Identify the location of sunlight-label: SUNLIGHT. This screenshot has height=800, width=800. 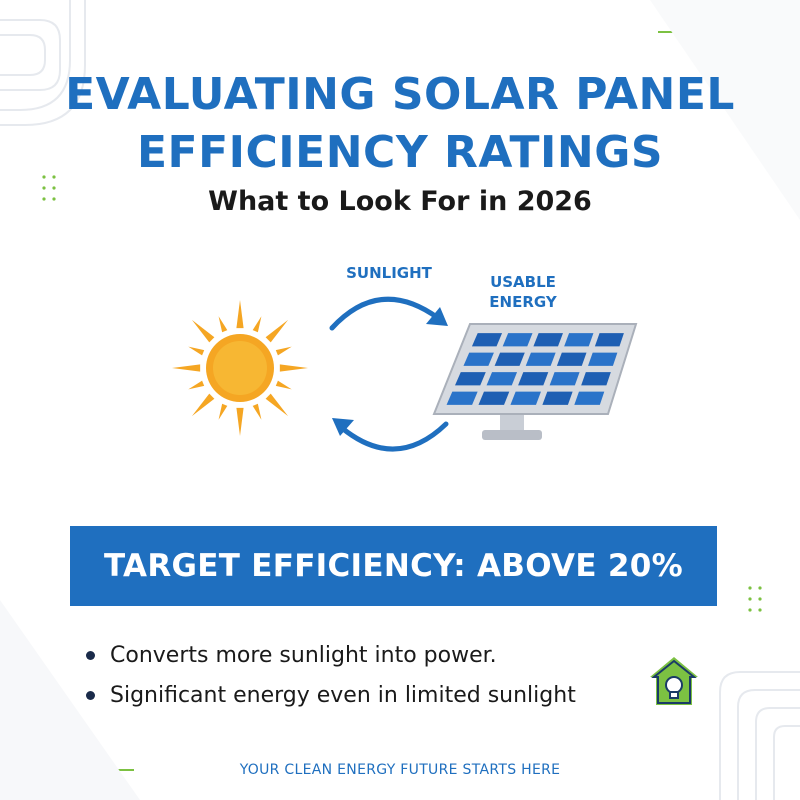
(389, 273).